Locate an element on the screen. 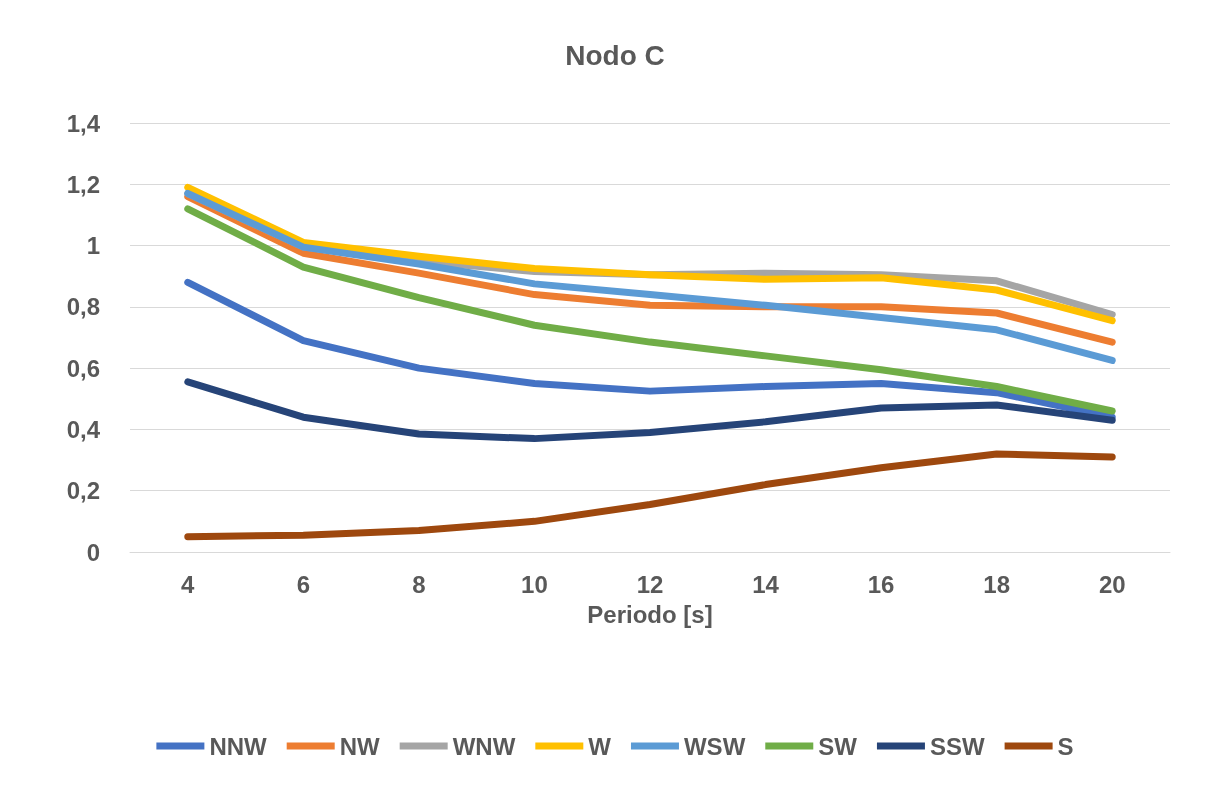 The image size is (1230, 789). x-axis-title: Periodo [s] is located at coordinates (650, 614).